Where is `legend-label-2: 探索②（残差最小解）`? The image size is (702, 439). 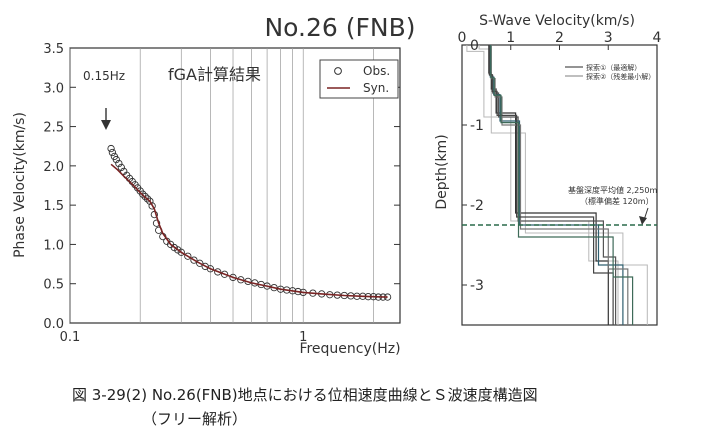 legend-label-2: 探索②（残差最小解） is located at coordinates (620, 76).